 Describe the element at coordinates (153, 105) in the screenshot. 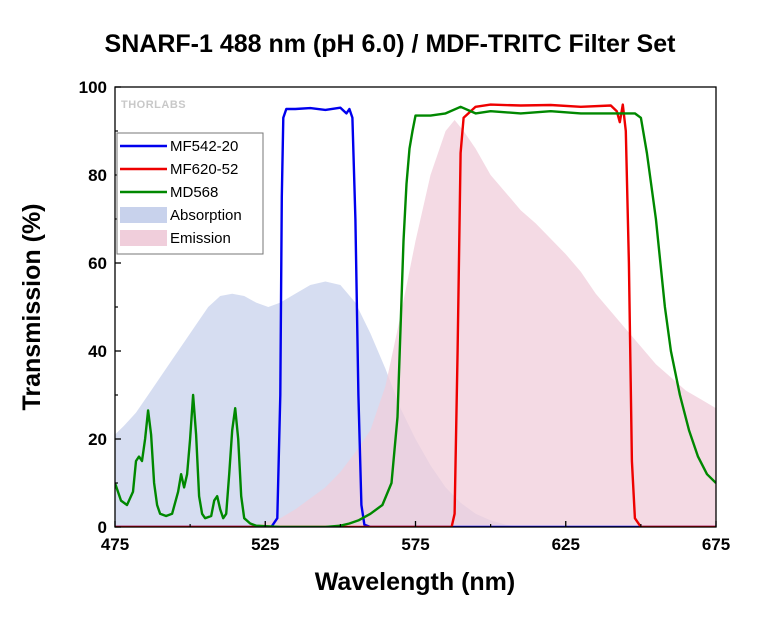

I see `thorlabs-watermark: THORLABS` at that location.